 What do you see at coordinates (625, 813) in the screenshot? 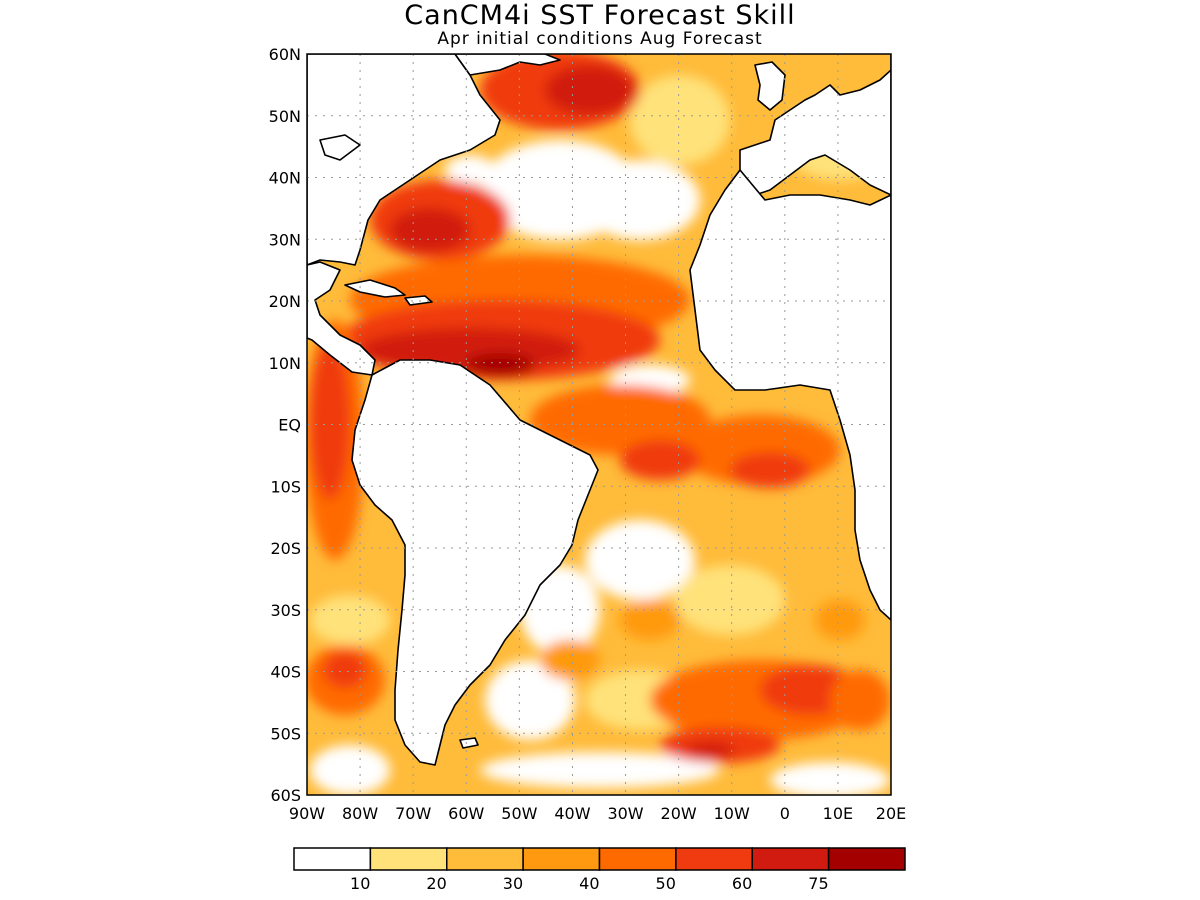
I see `lon-tick-label: 30W` at bounding box center [625, 813].